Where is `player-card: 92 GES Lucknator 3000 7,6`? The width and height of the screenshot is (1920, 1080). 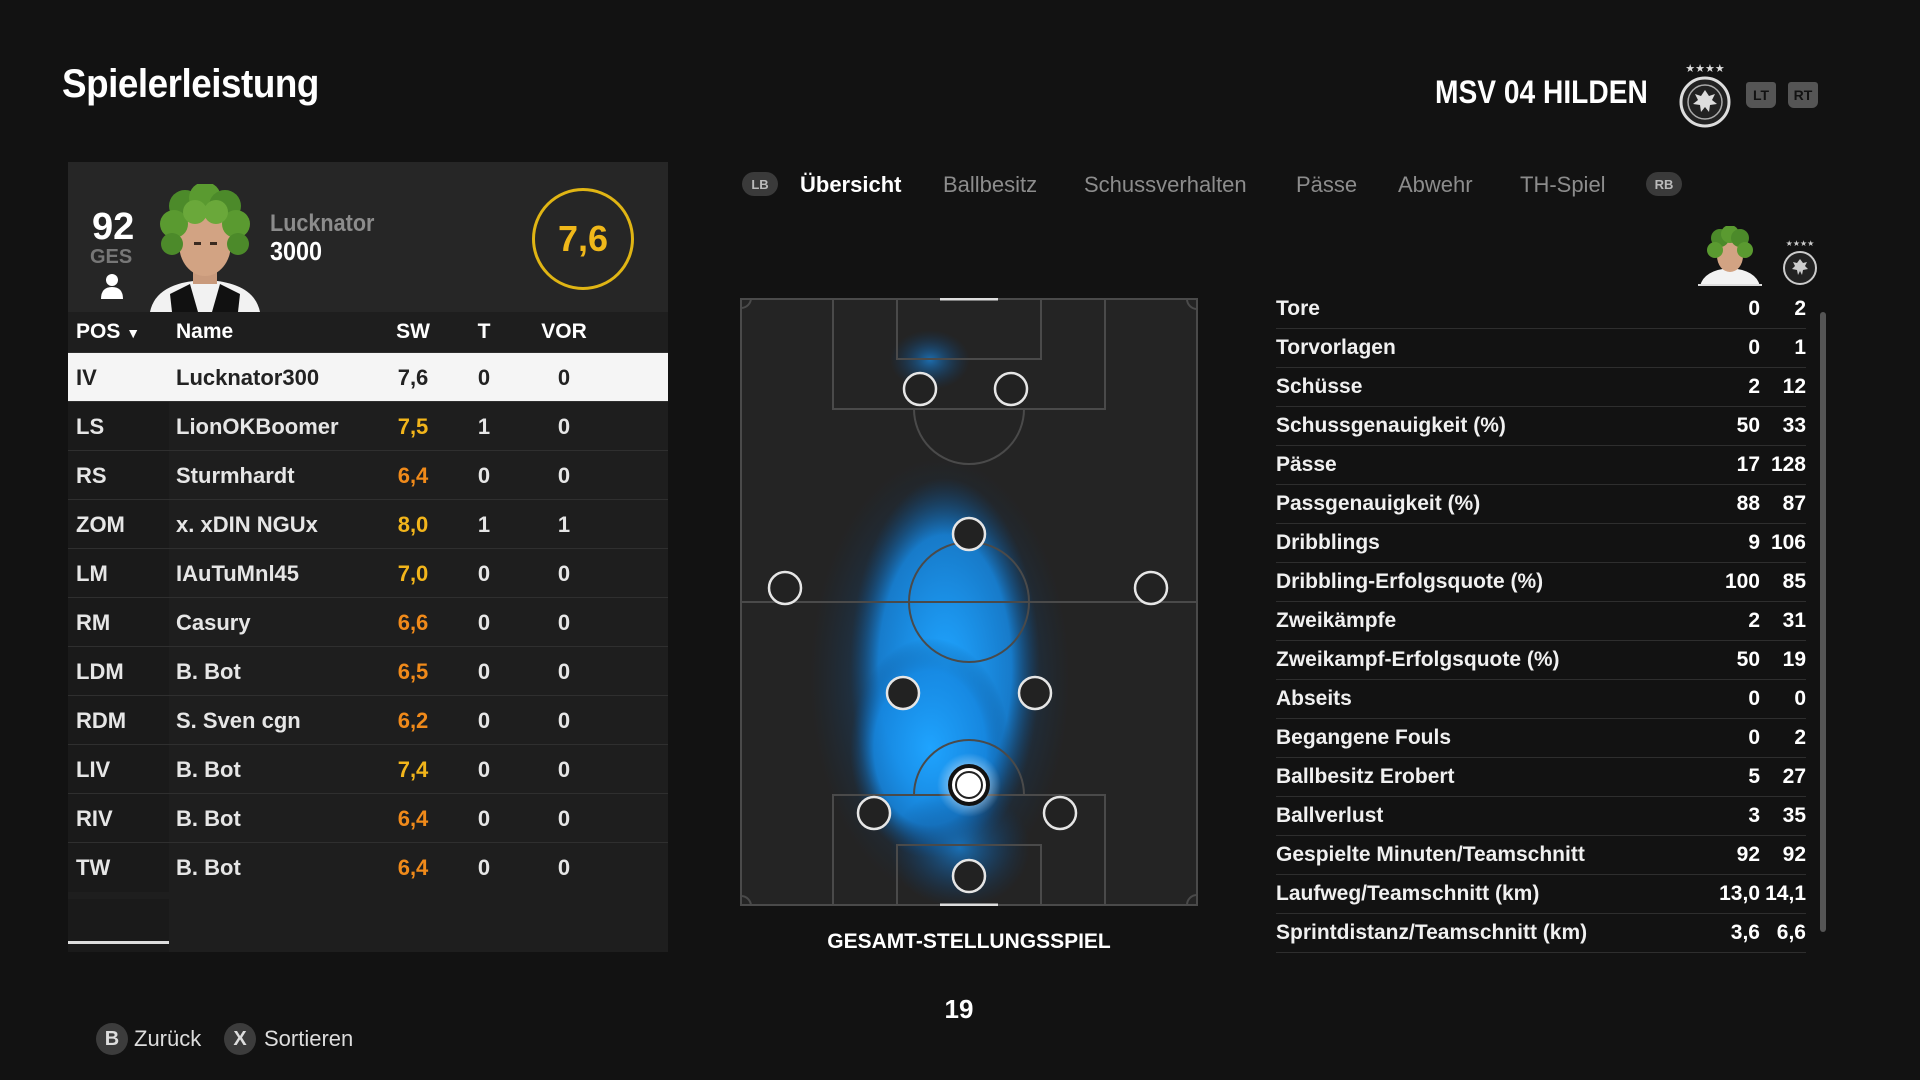
player-card: 92 GES Lucknator 3000 7,6 is located at coordinates (368, 237).